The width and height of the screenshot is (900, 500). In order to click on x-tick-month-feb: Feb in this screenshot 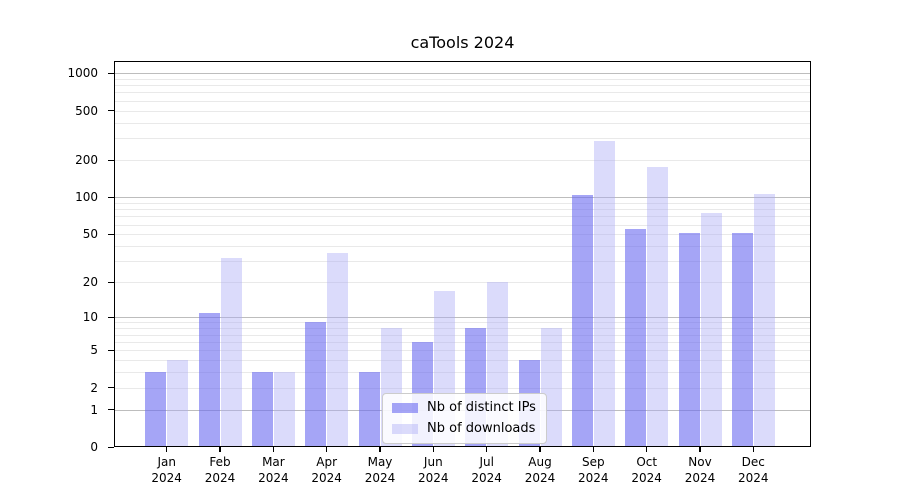, I will do `click(220, 462)`.